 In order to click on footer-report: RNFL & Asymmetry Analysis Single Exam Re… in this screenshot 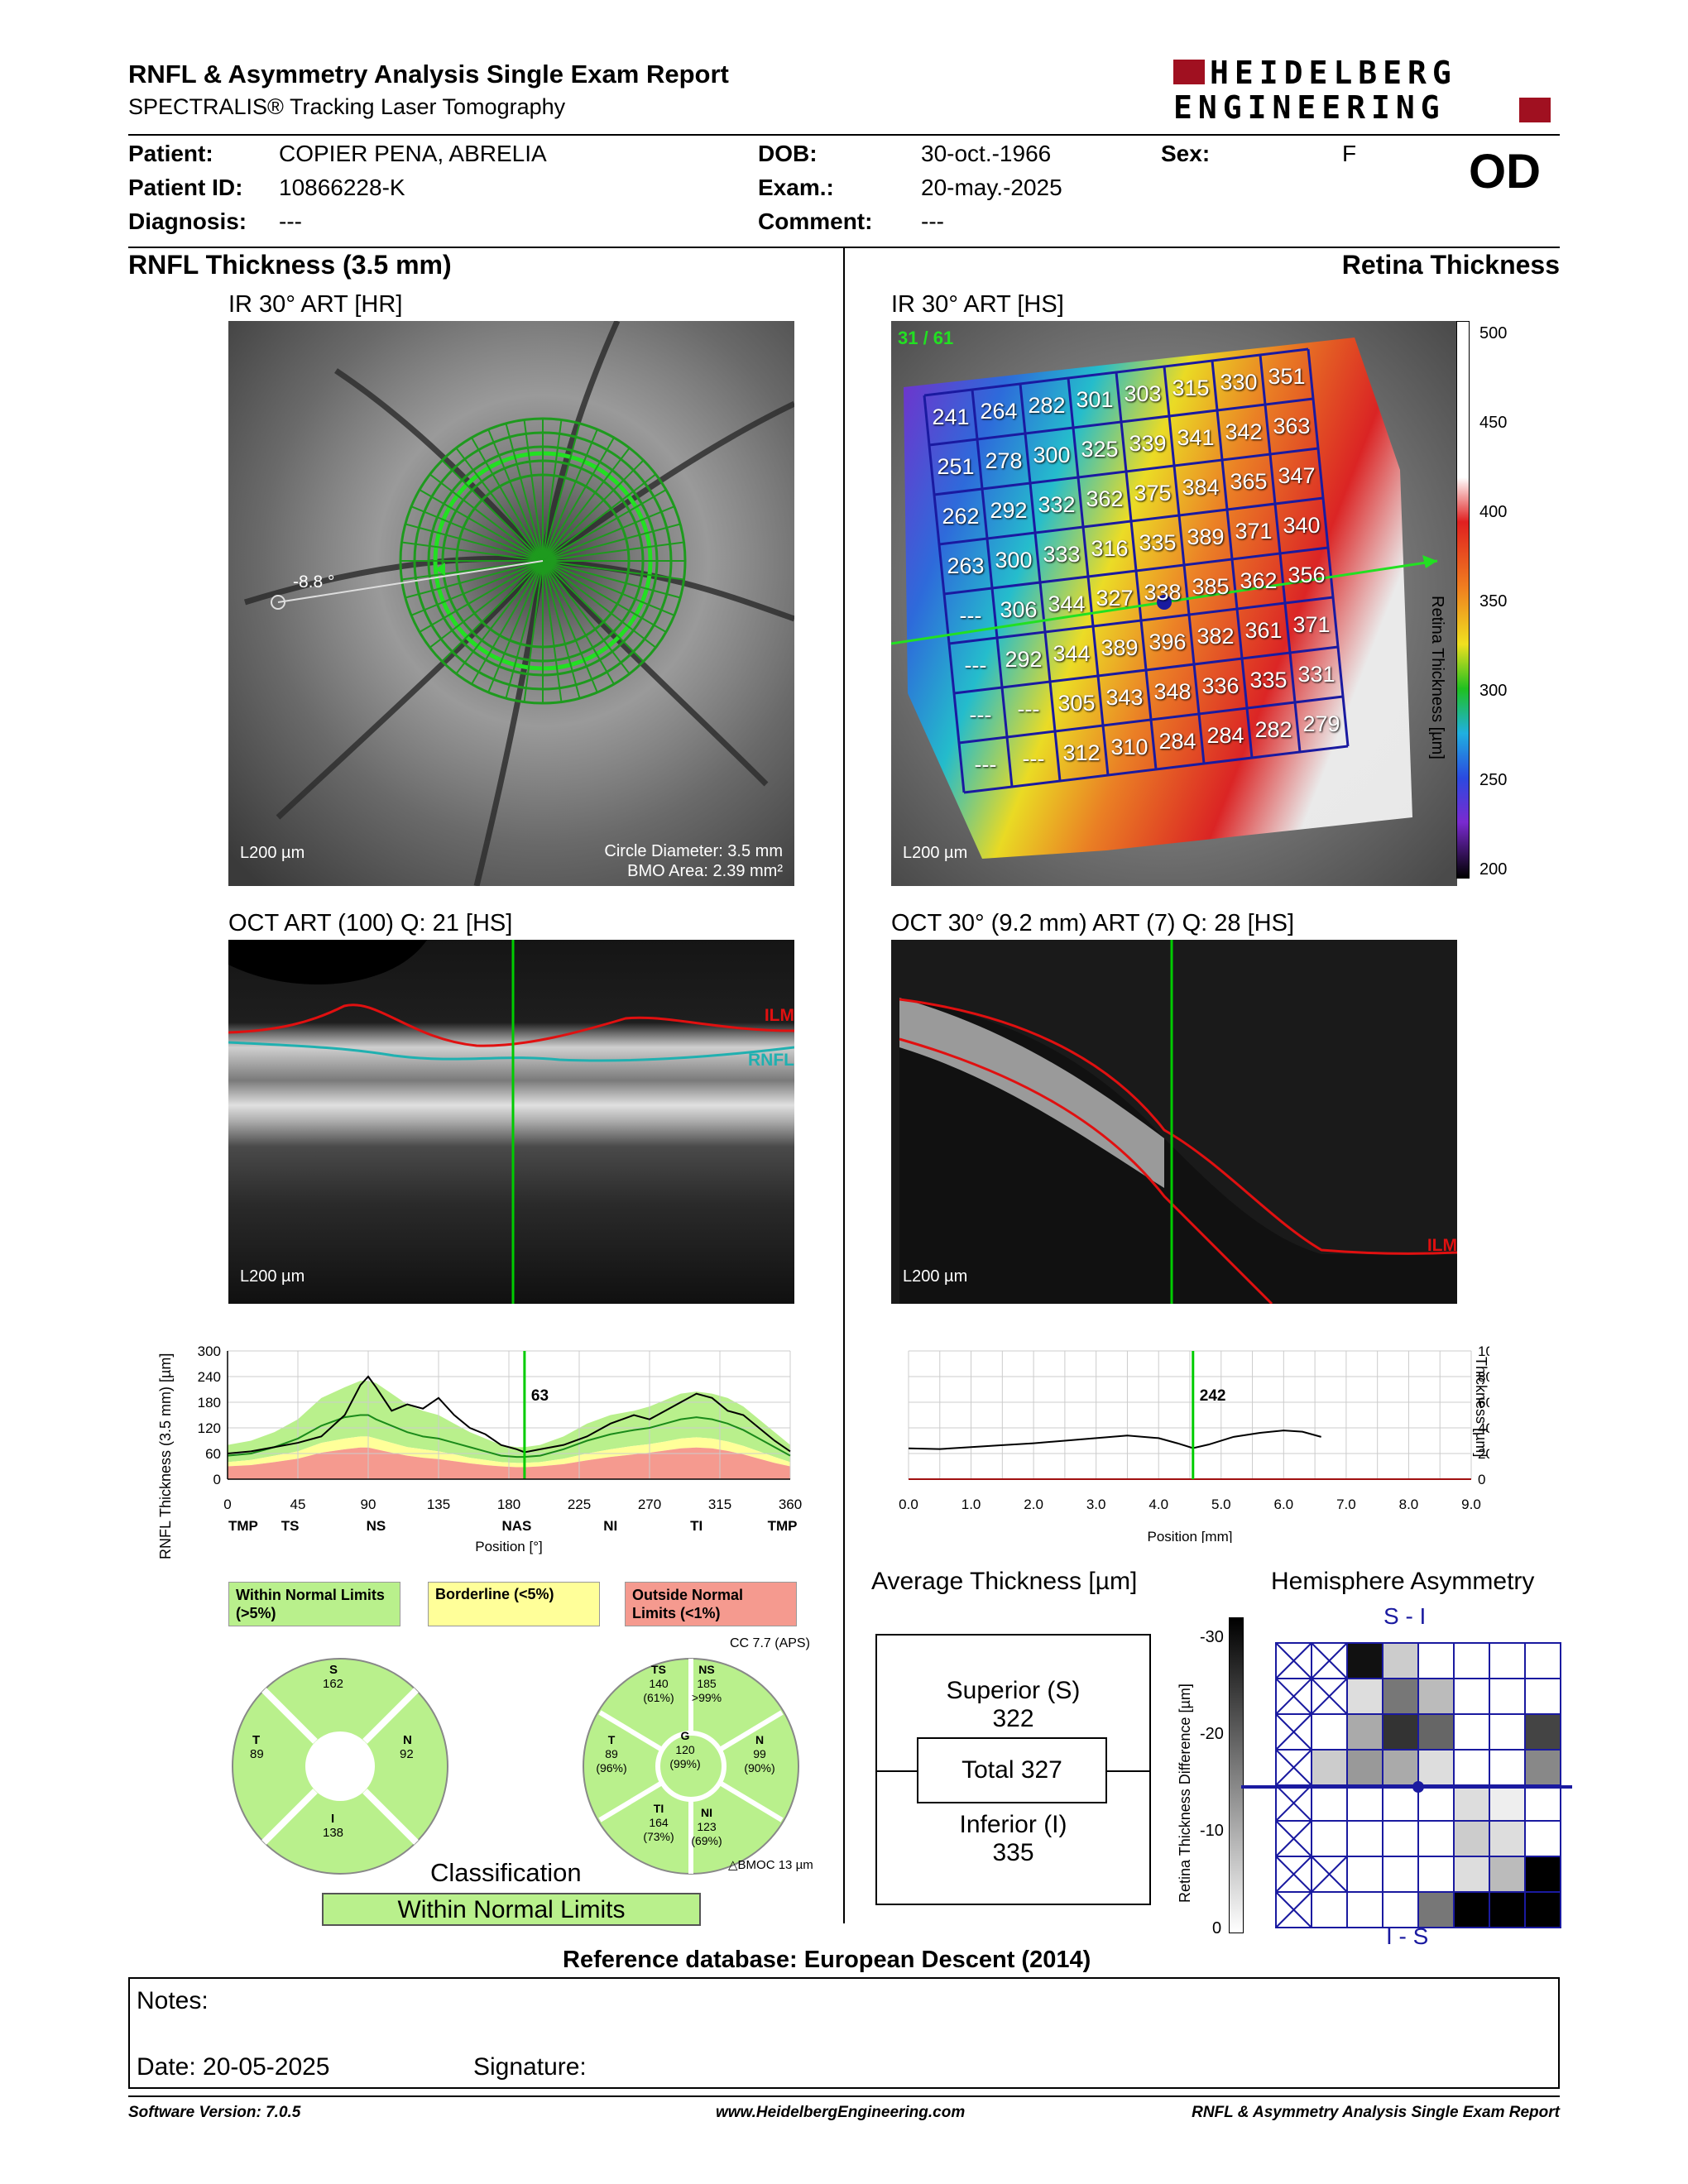, I will do `click(1376, 2112)`.